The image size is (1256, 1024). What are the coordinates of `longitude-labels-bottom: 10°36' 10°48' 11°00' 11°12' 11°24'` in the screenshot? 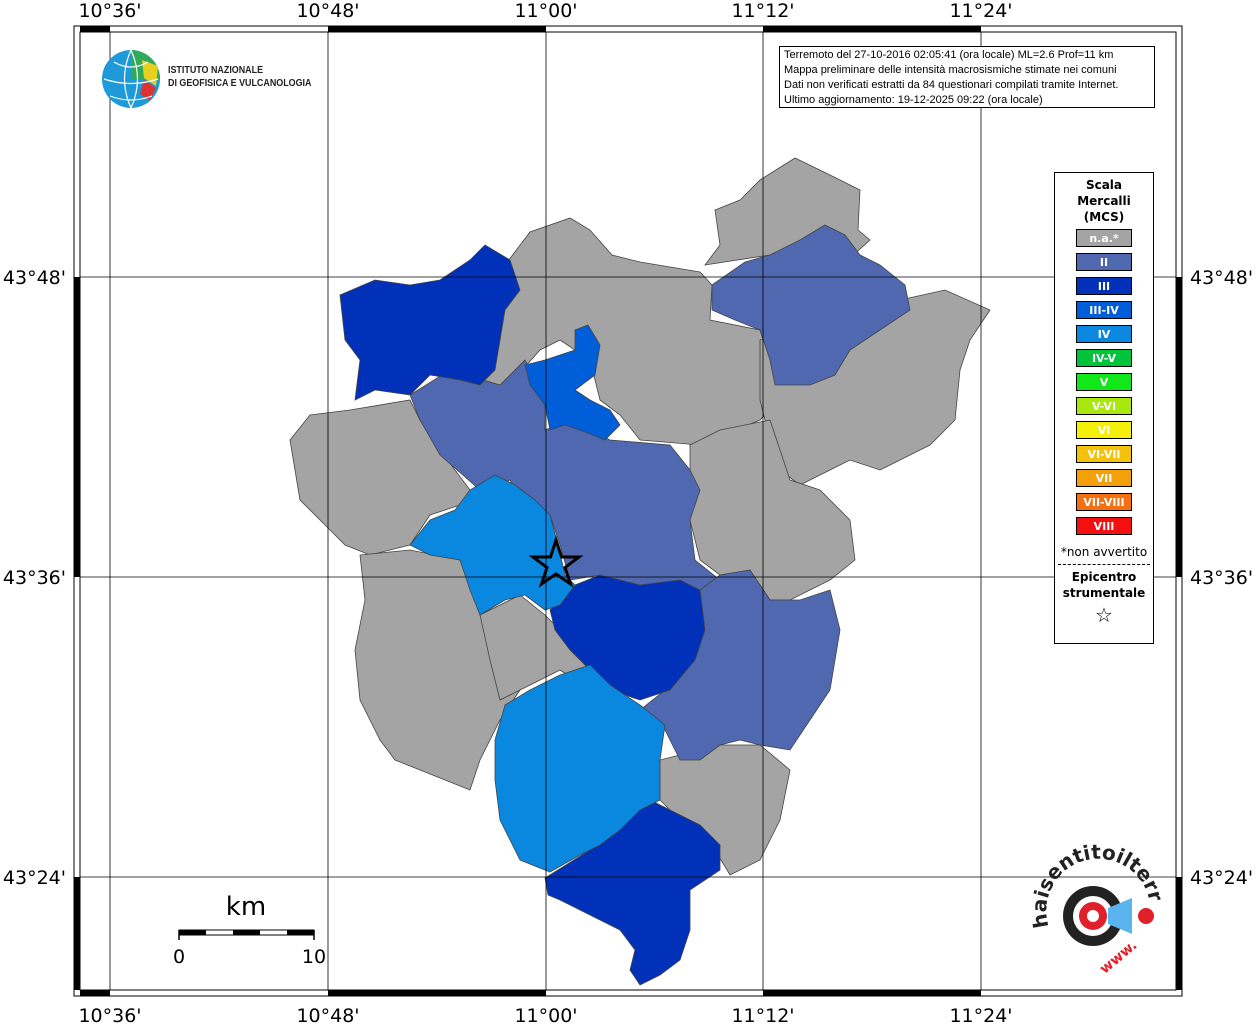 It's located at (545, 1014).